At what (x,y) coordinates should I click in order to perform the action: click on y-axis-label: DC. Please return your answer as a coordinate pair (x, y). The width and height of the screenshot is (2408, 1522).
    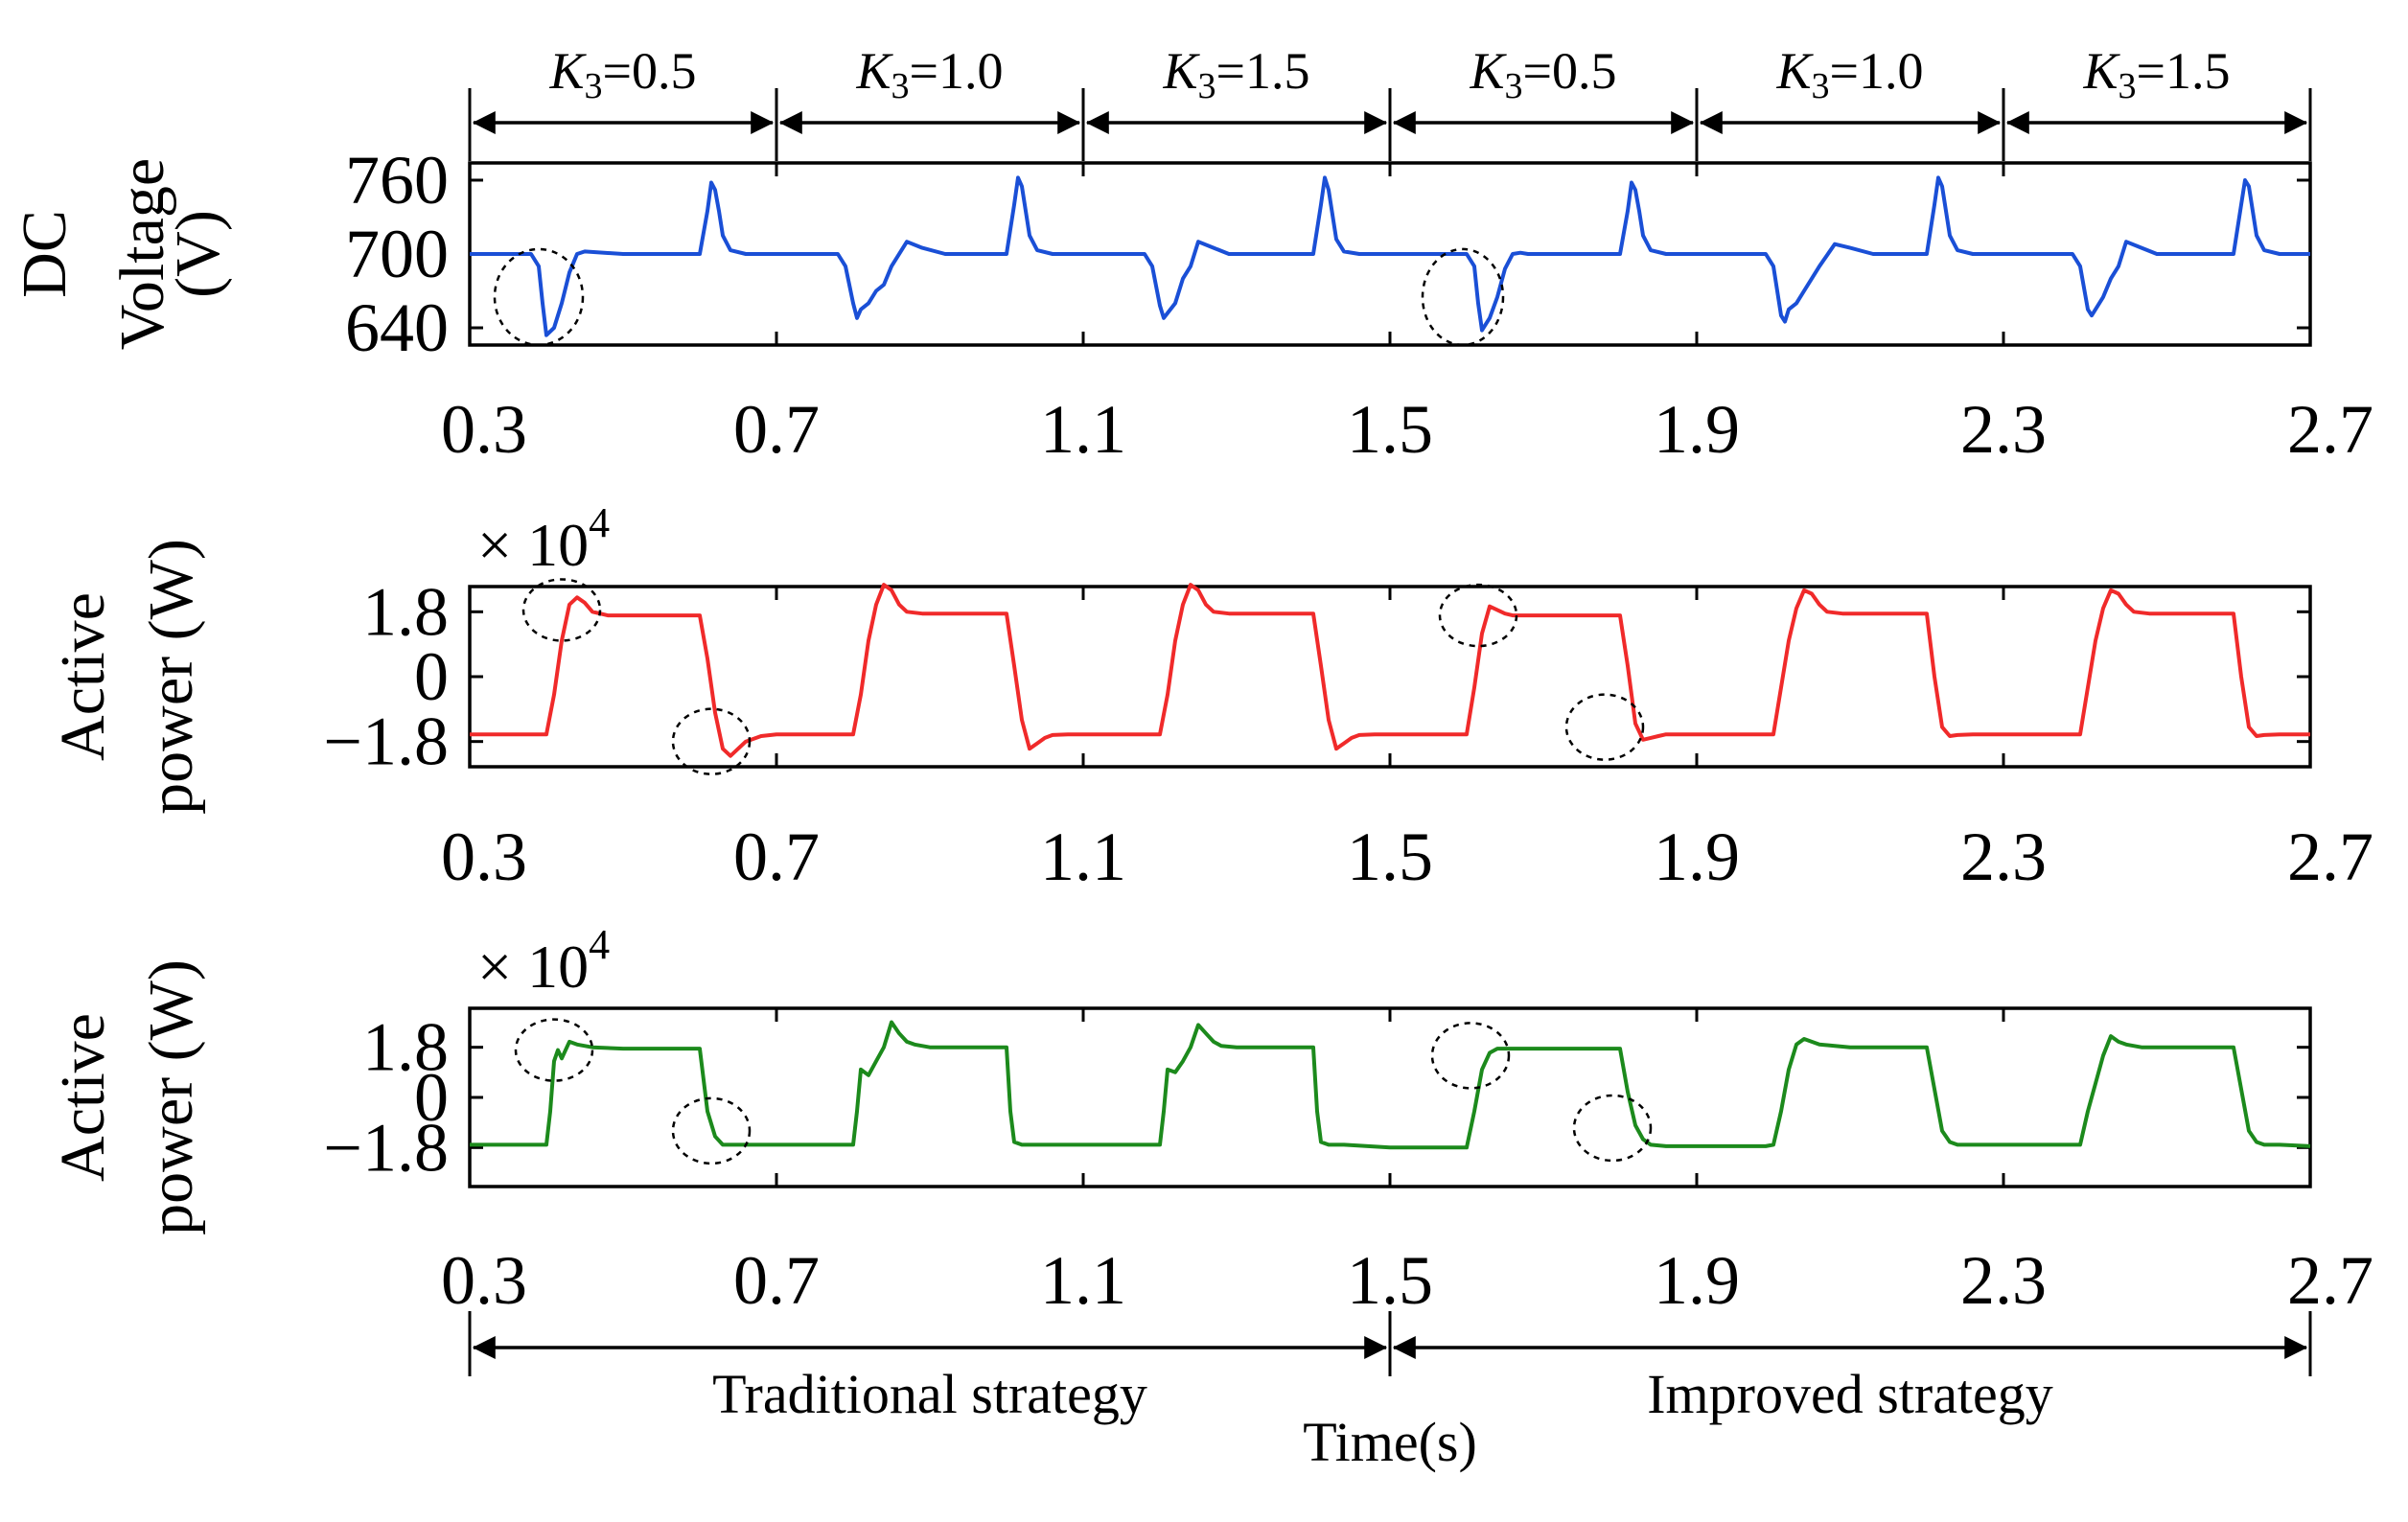
    Looking at the image, I should click on (45, 254).